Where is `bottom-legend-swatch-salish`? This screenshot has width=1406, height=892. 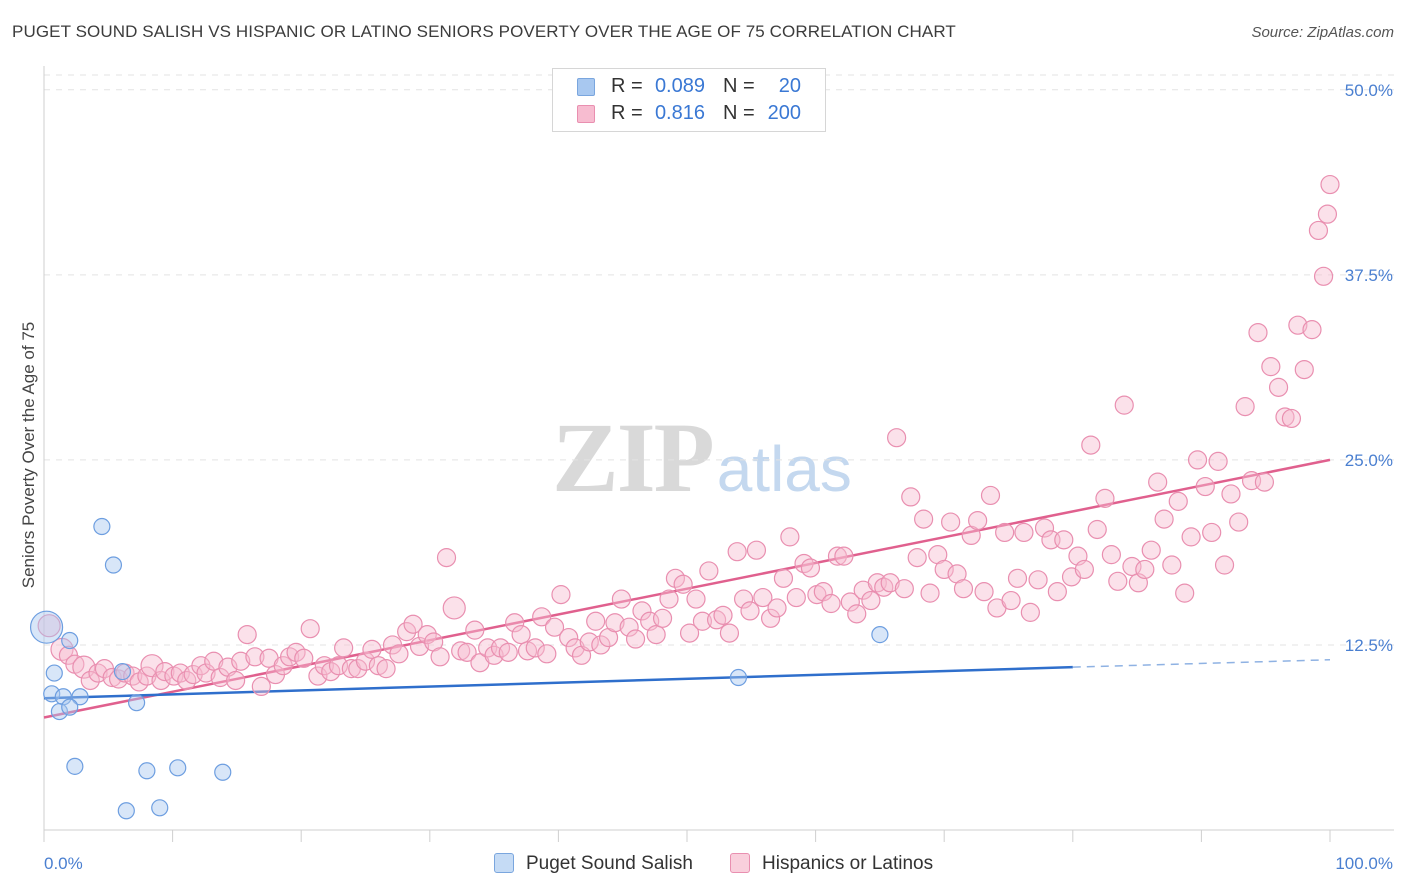
bottom-legend-swatch-salish is located at coordinates (504, 863).